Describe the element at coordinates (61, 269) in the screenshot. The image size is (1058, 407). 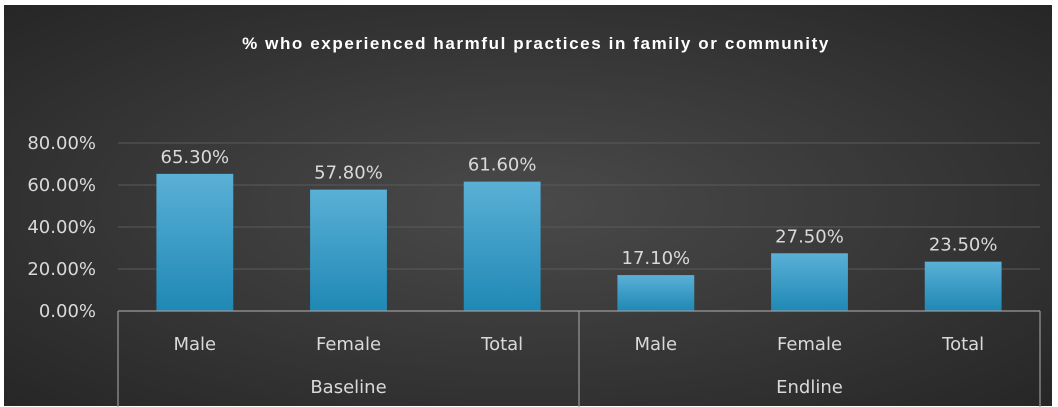
I see `y-tick-label: 20.00%` at that location.